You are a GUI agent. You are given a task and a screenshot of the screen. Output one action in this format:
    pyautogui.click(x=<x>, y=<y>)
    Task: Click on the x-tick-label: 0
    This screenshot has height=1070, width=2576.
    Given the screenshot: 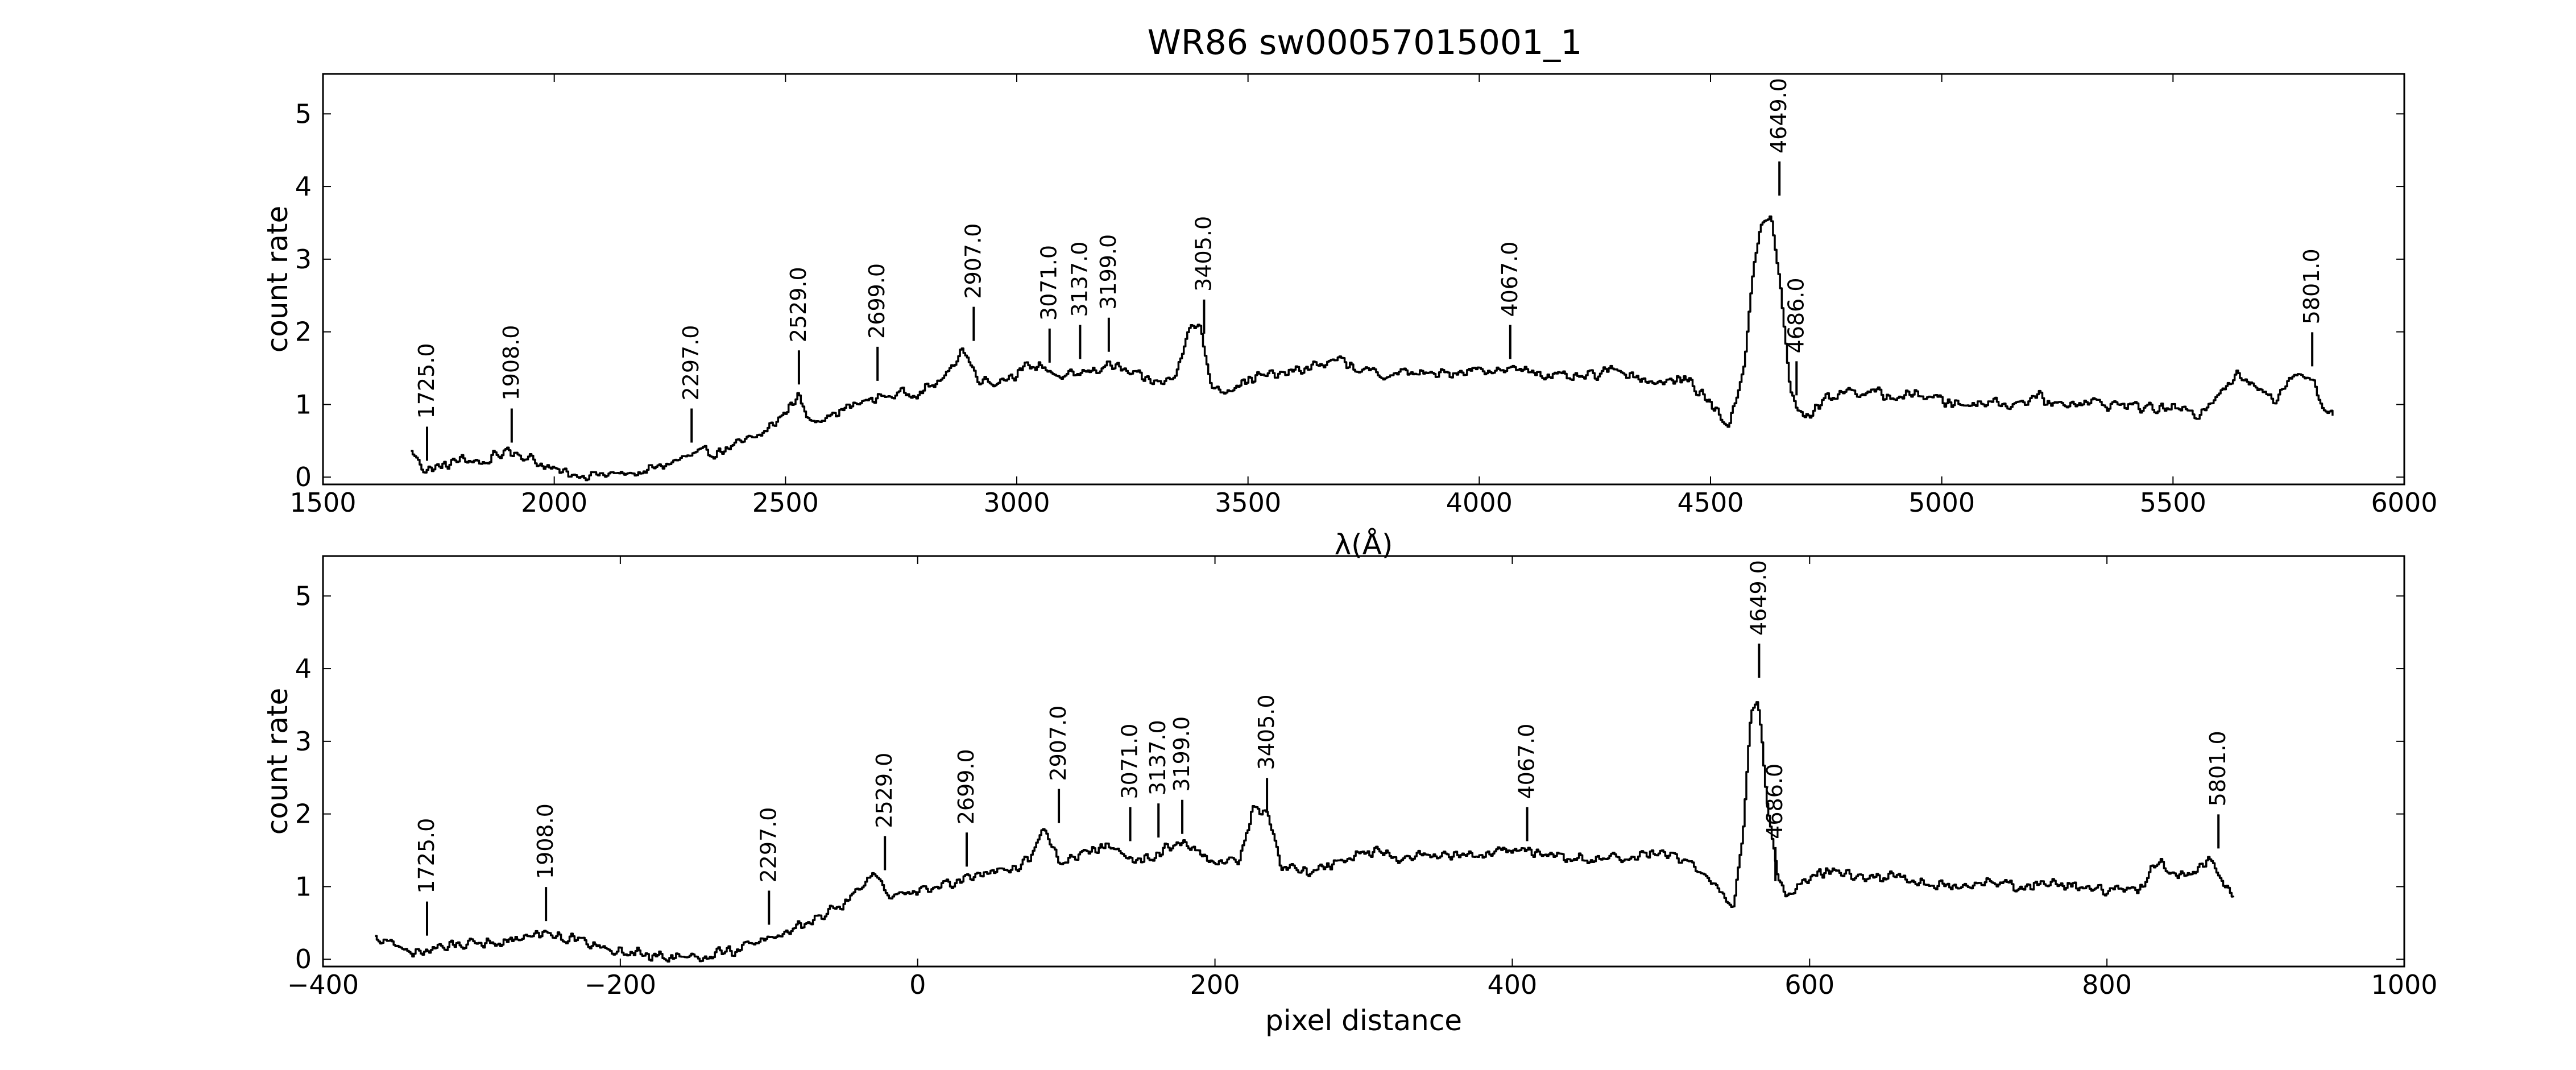 What is the action you would take?
    pyautogui.click(x=917, y=985)
    